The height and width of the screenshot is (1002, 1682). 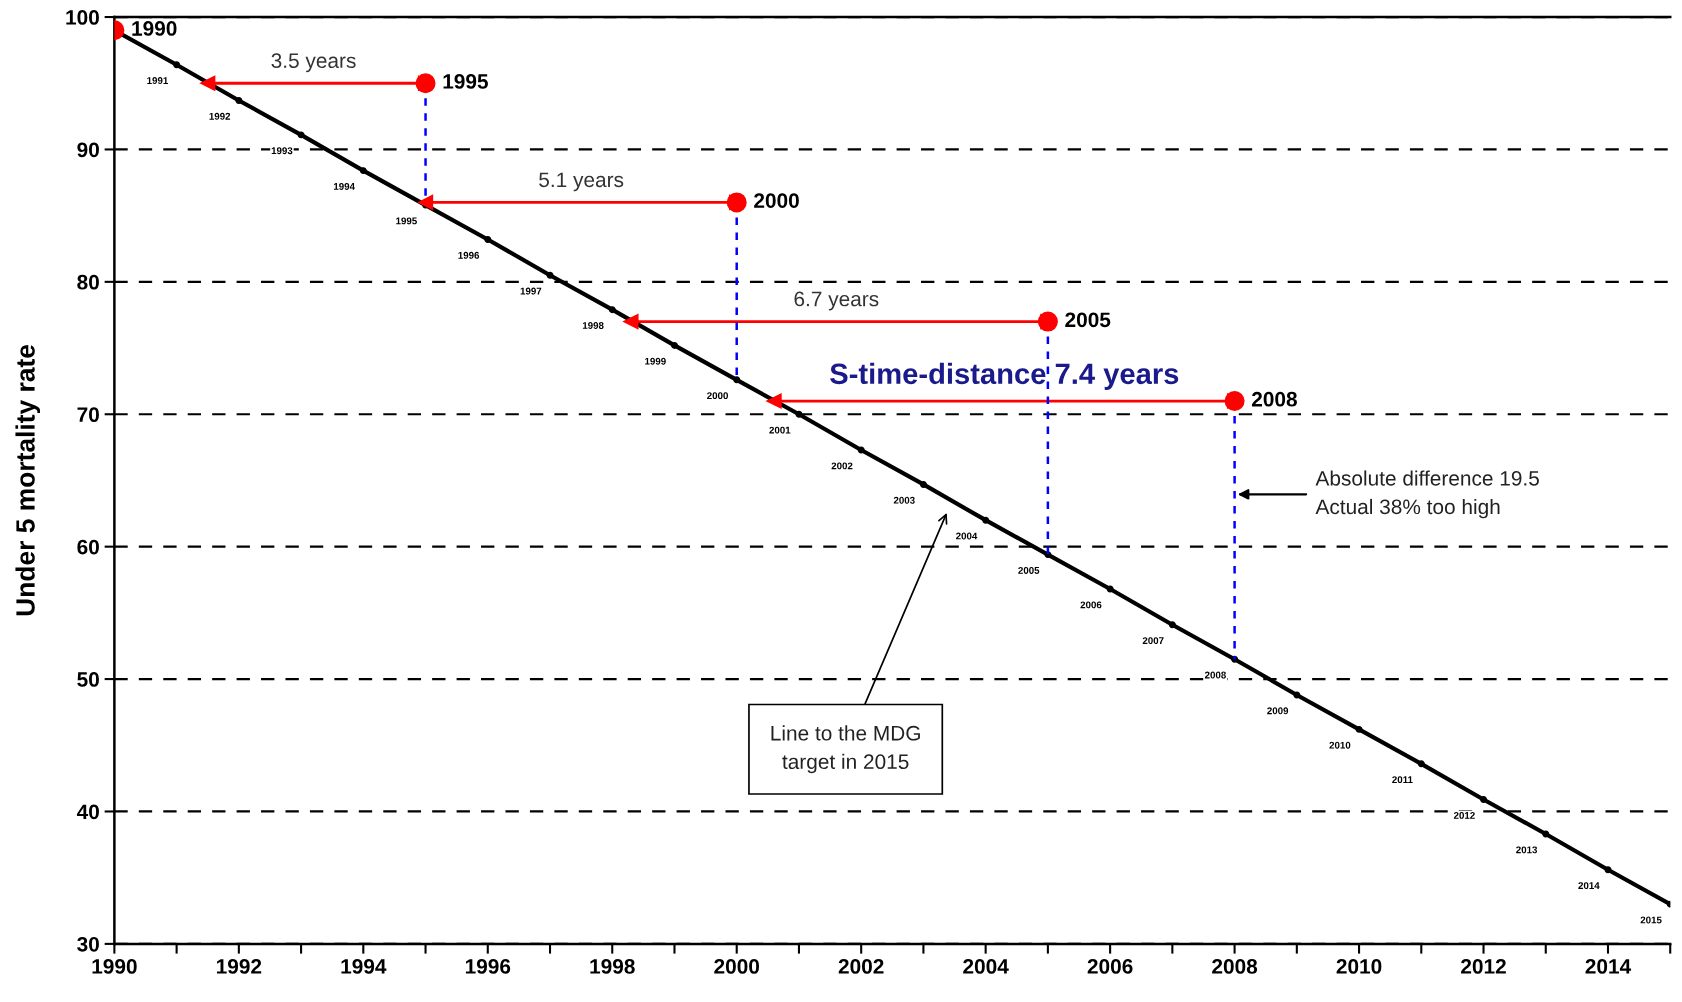 What do you see at coordinates (469, 255) in the screenshot?
I see `annotation: 1996` at bounding box center [469, 255].